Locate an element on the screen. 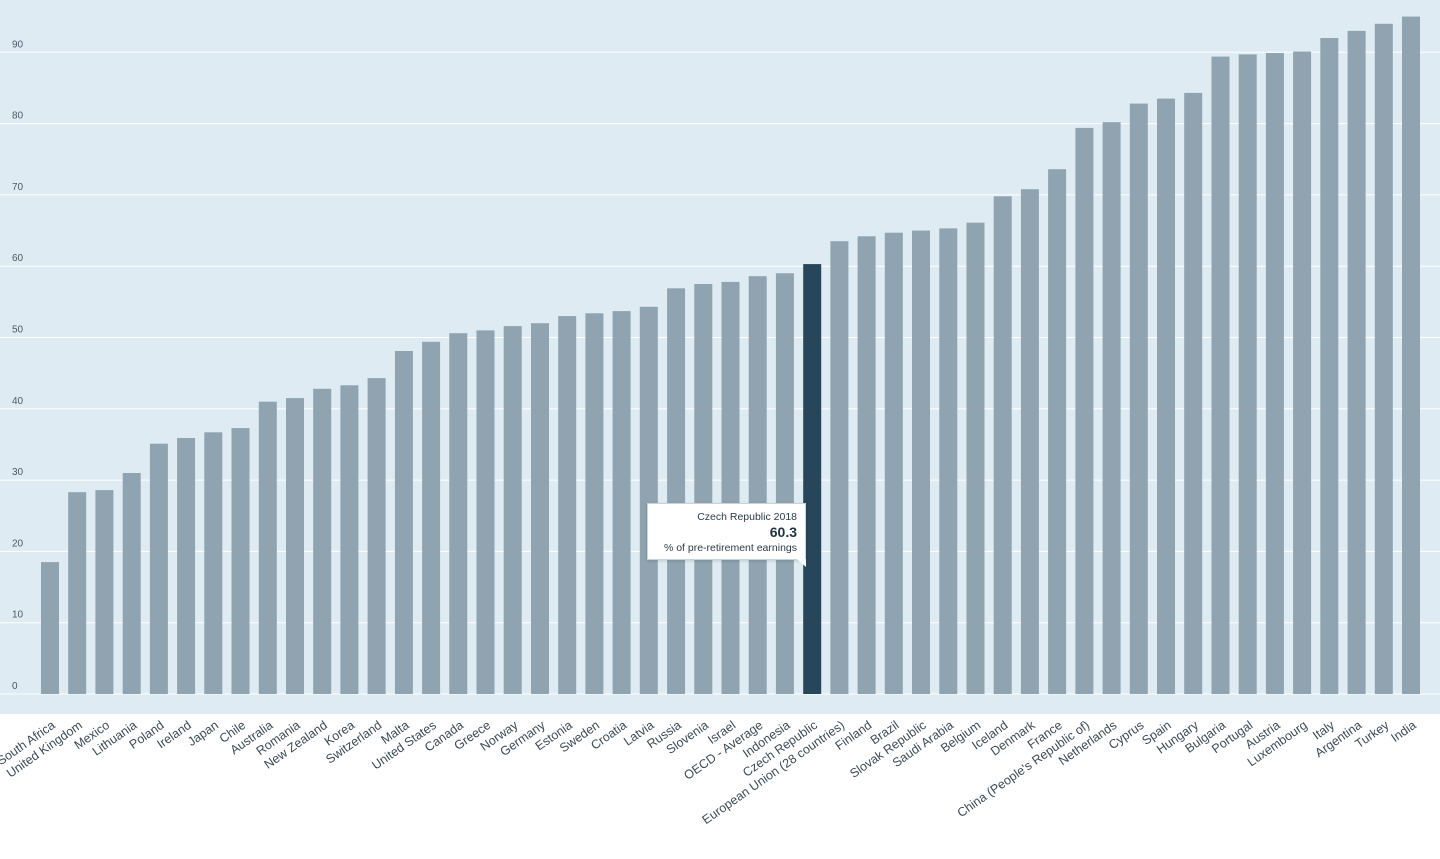 This screenshot has width=1440, height=859. tooltip-title: Czech Republic 2018 is located at coordinates (747, 517).